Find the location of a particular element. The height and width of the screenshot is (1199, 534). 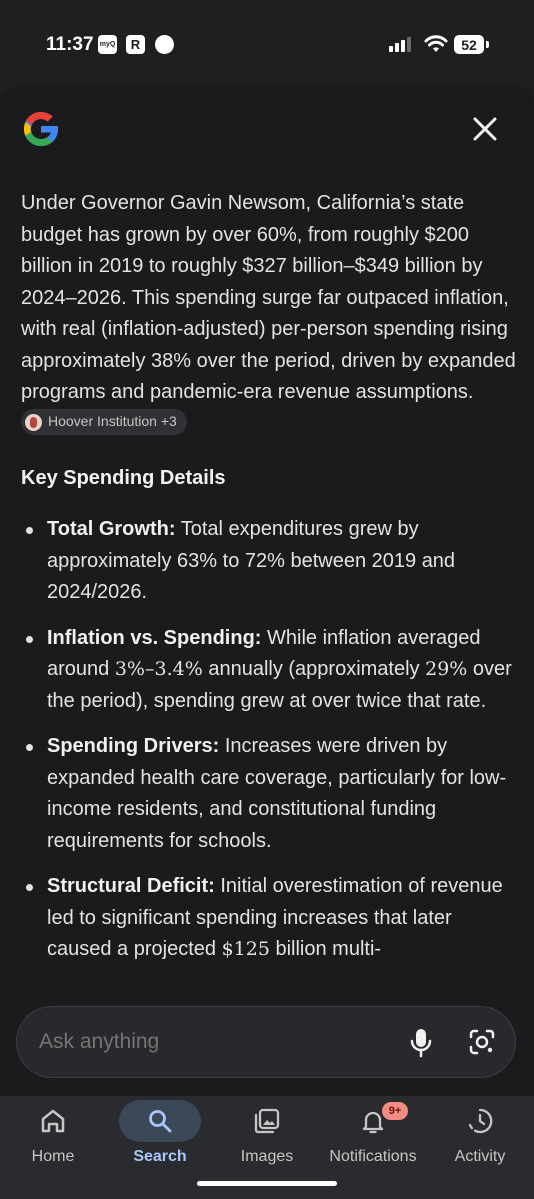

battery-tip is located at coordinates (487, 44).